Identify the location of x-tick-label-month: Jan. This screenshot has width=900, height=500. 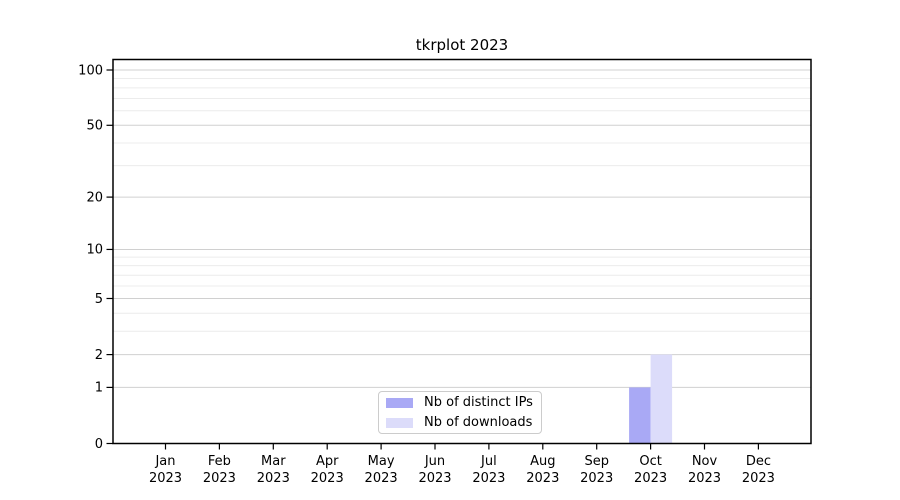
(164, 461).